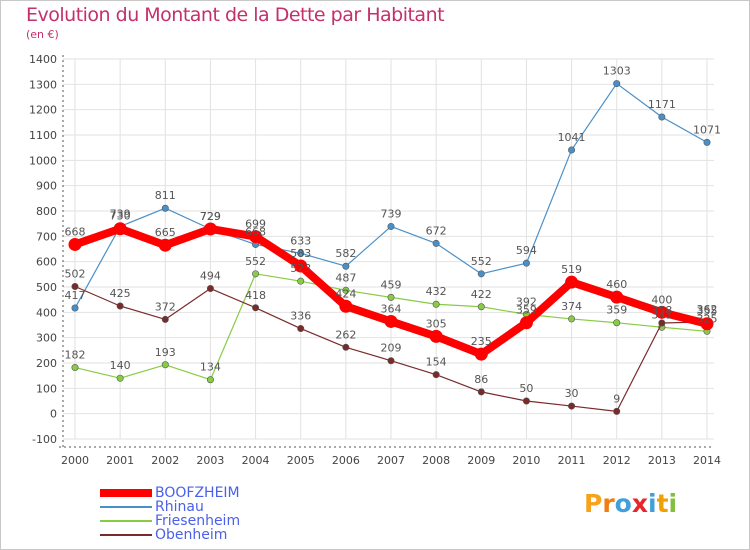  I want to click on y-tick-label: 600, so click(46, 262).